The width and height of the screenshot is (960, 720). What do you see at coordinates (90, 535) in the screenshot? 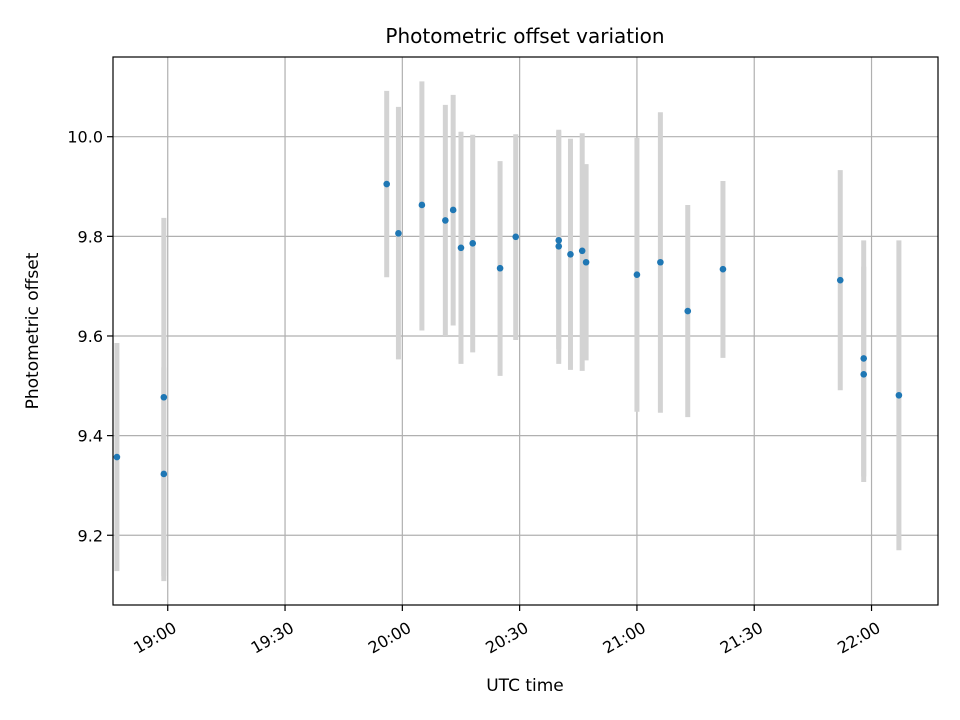
I see `y-tick-label: 9.2` at bounding box center [90, 535].